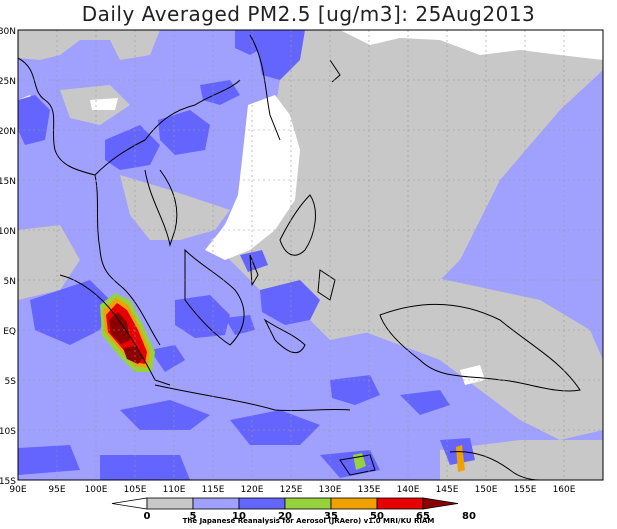  Describe the element at coordinates (96, 490) in the screenshot. I see `lon-label: 100E` at that location.